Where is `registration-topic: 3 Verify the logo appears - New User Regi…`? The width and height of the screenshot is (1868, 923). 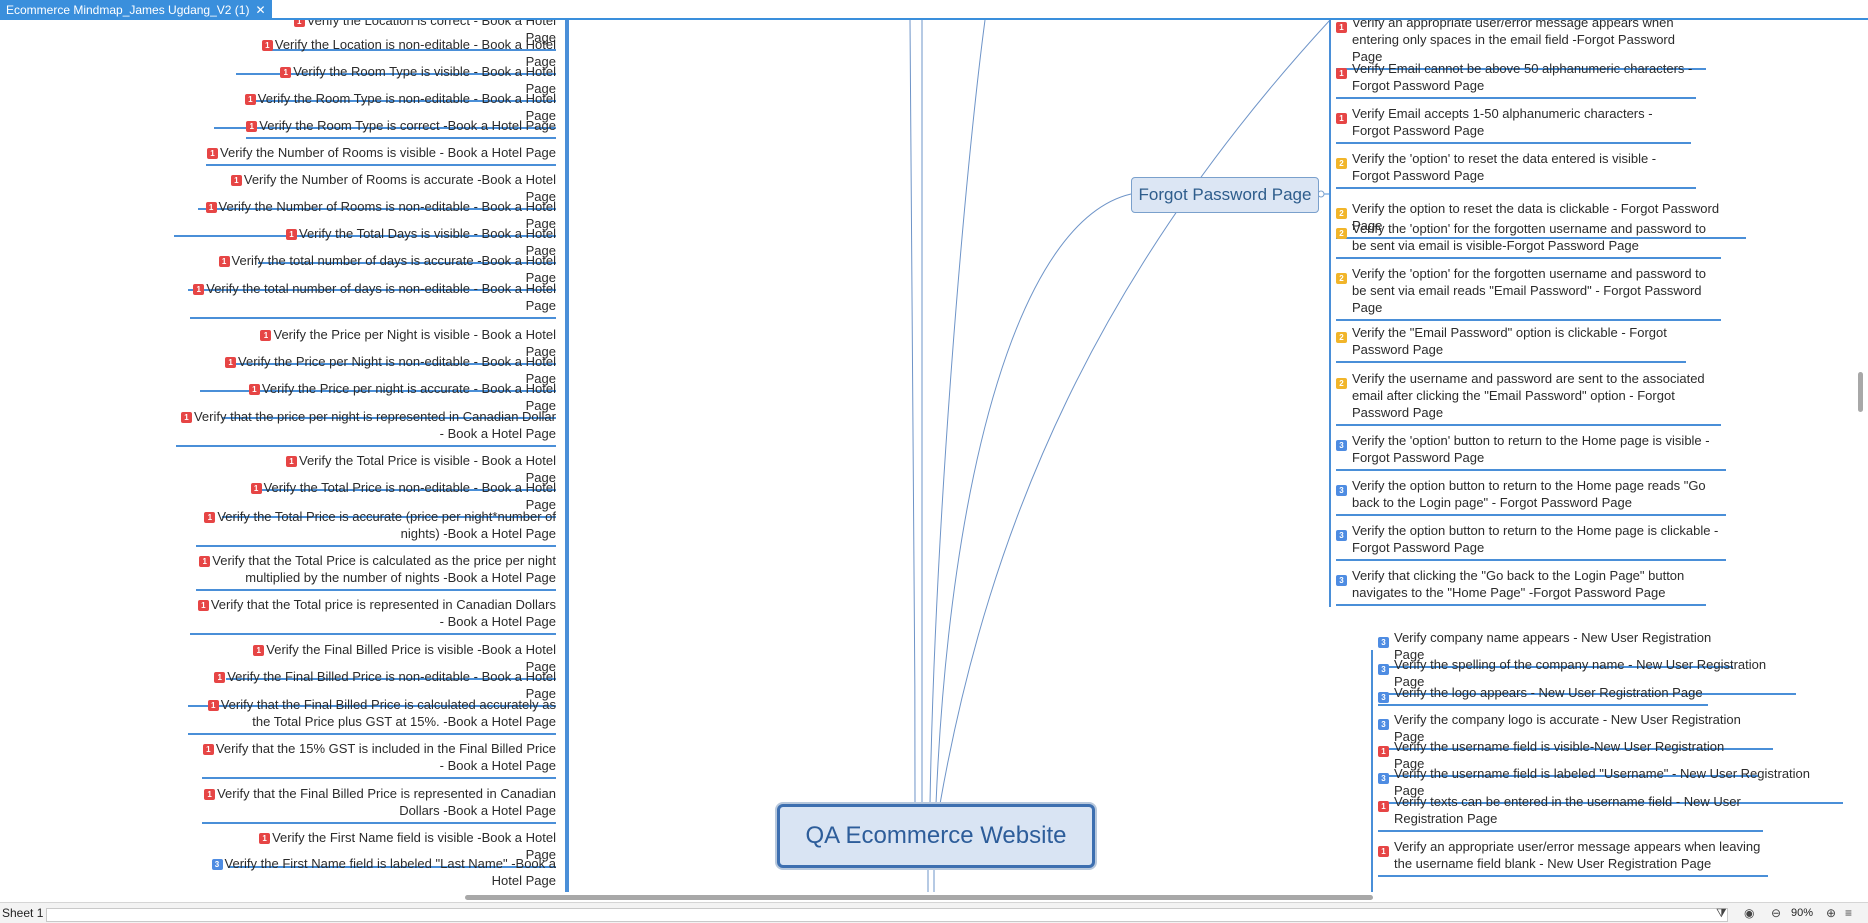
registration-topic: 3 Verify the logo appears - New User Regi… is located at coordinates (1543, 695).